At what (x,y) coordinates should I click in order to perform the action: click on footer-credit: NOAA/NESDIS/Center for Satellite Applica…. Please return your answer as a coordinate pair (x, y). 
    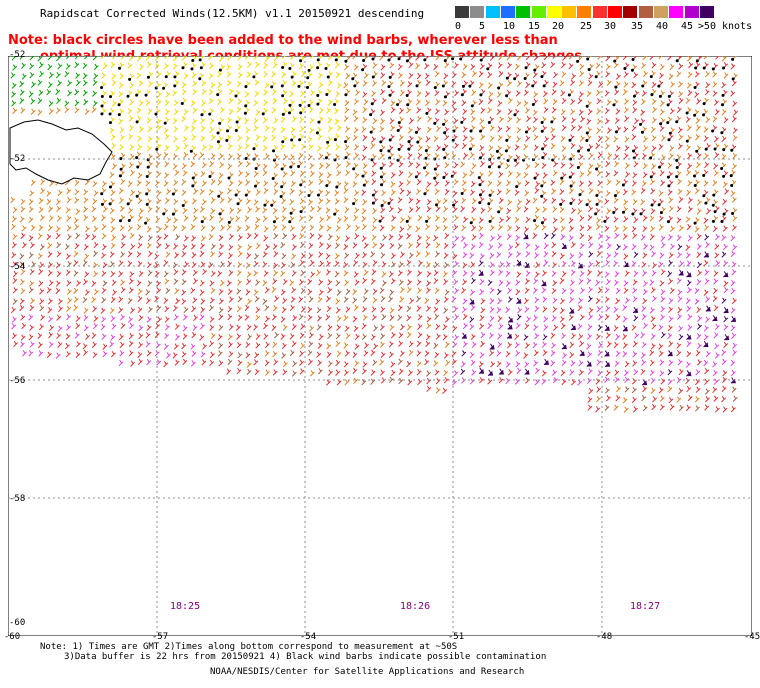
    Looking at the image, I should click on (367, 672).